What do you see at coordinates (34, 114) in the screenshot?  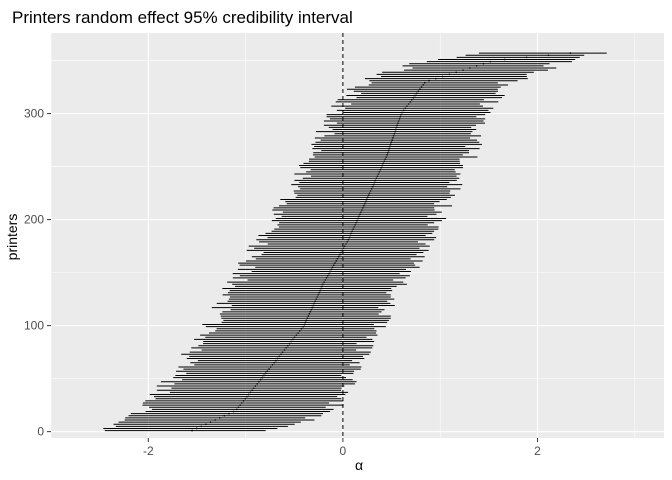 I see `y-tick-label: 300` at bounding box center [34, 114].